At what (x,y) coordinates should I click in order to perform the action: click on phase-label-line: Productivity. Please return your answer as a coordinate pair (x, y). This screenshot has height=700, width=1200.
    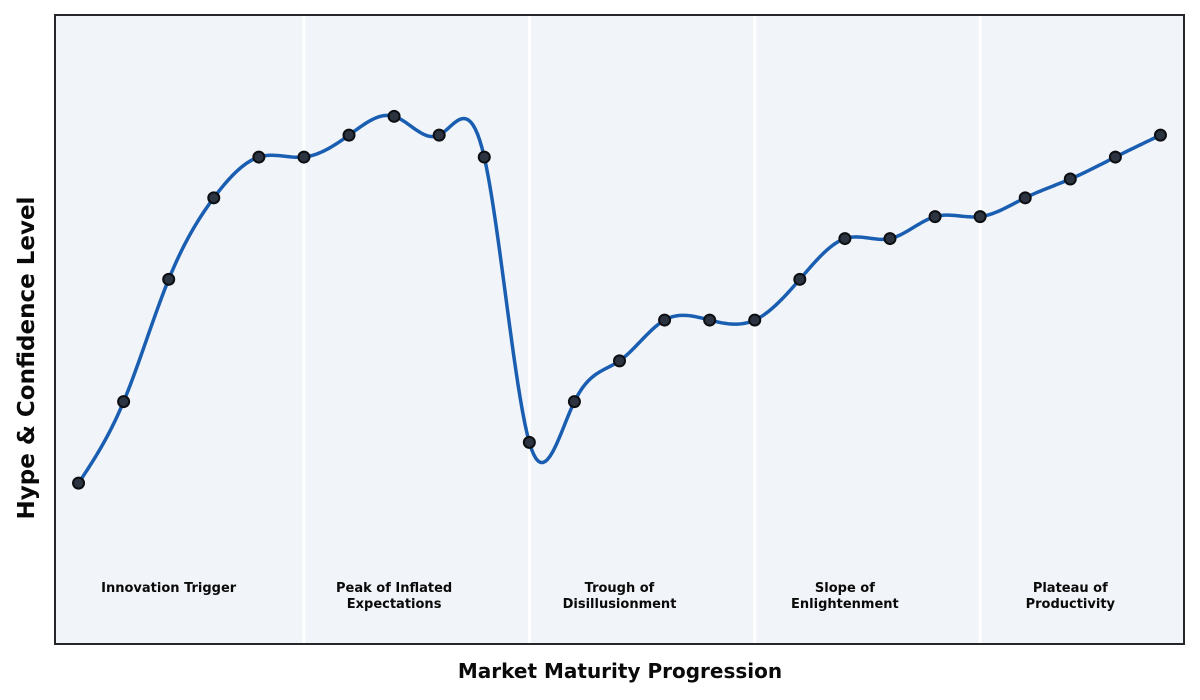
    Looking at the image, I should click on (1070, 604).